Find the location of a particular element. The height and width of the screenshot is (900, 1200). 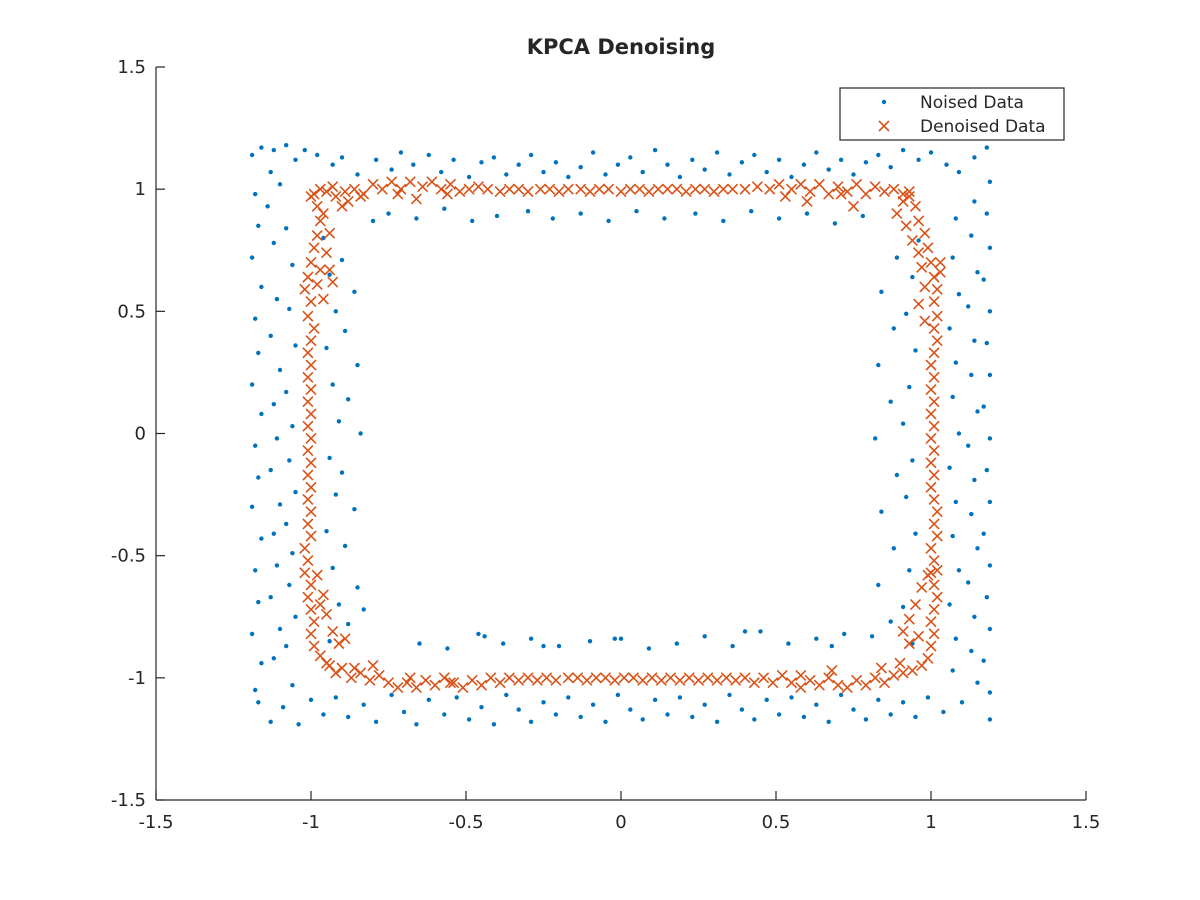

y-tick-label: -1 is located at coordinates (137, 678).